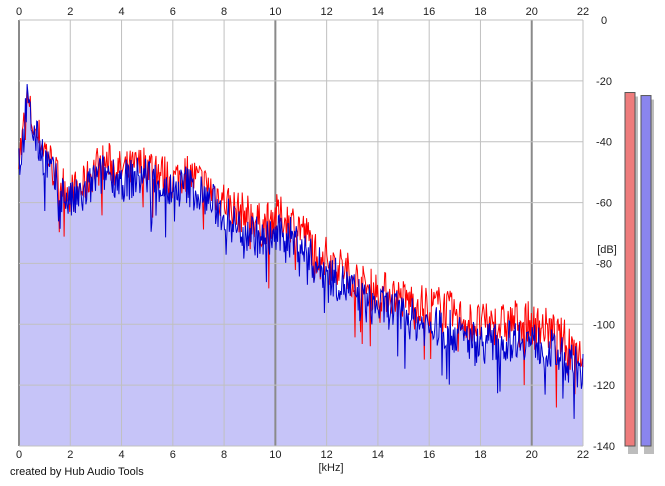 The height and width of the screenshot is (486, 665). What do you see at coordinates (532, 12) in the screenshot?
I see `x-tick-top-10: 20` at bounding box center [532, 12].